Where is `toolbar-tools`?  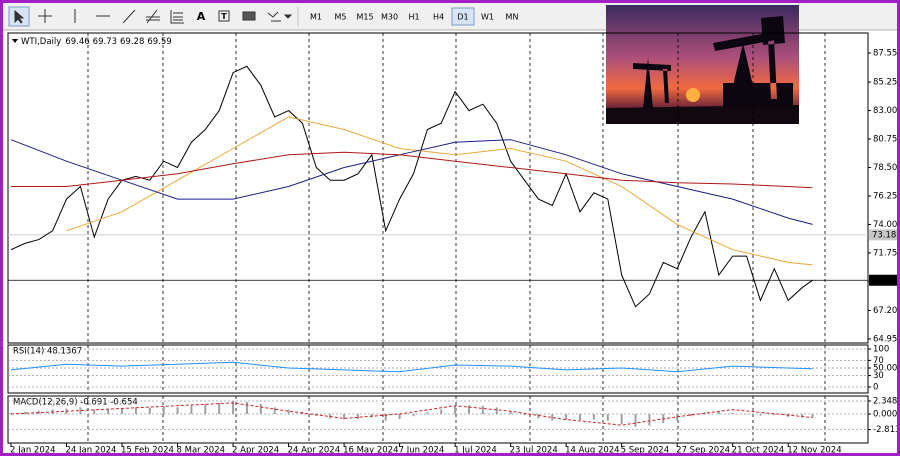
toolbar-tools is located at coordinates (153, 16).